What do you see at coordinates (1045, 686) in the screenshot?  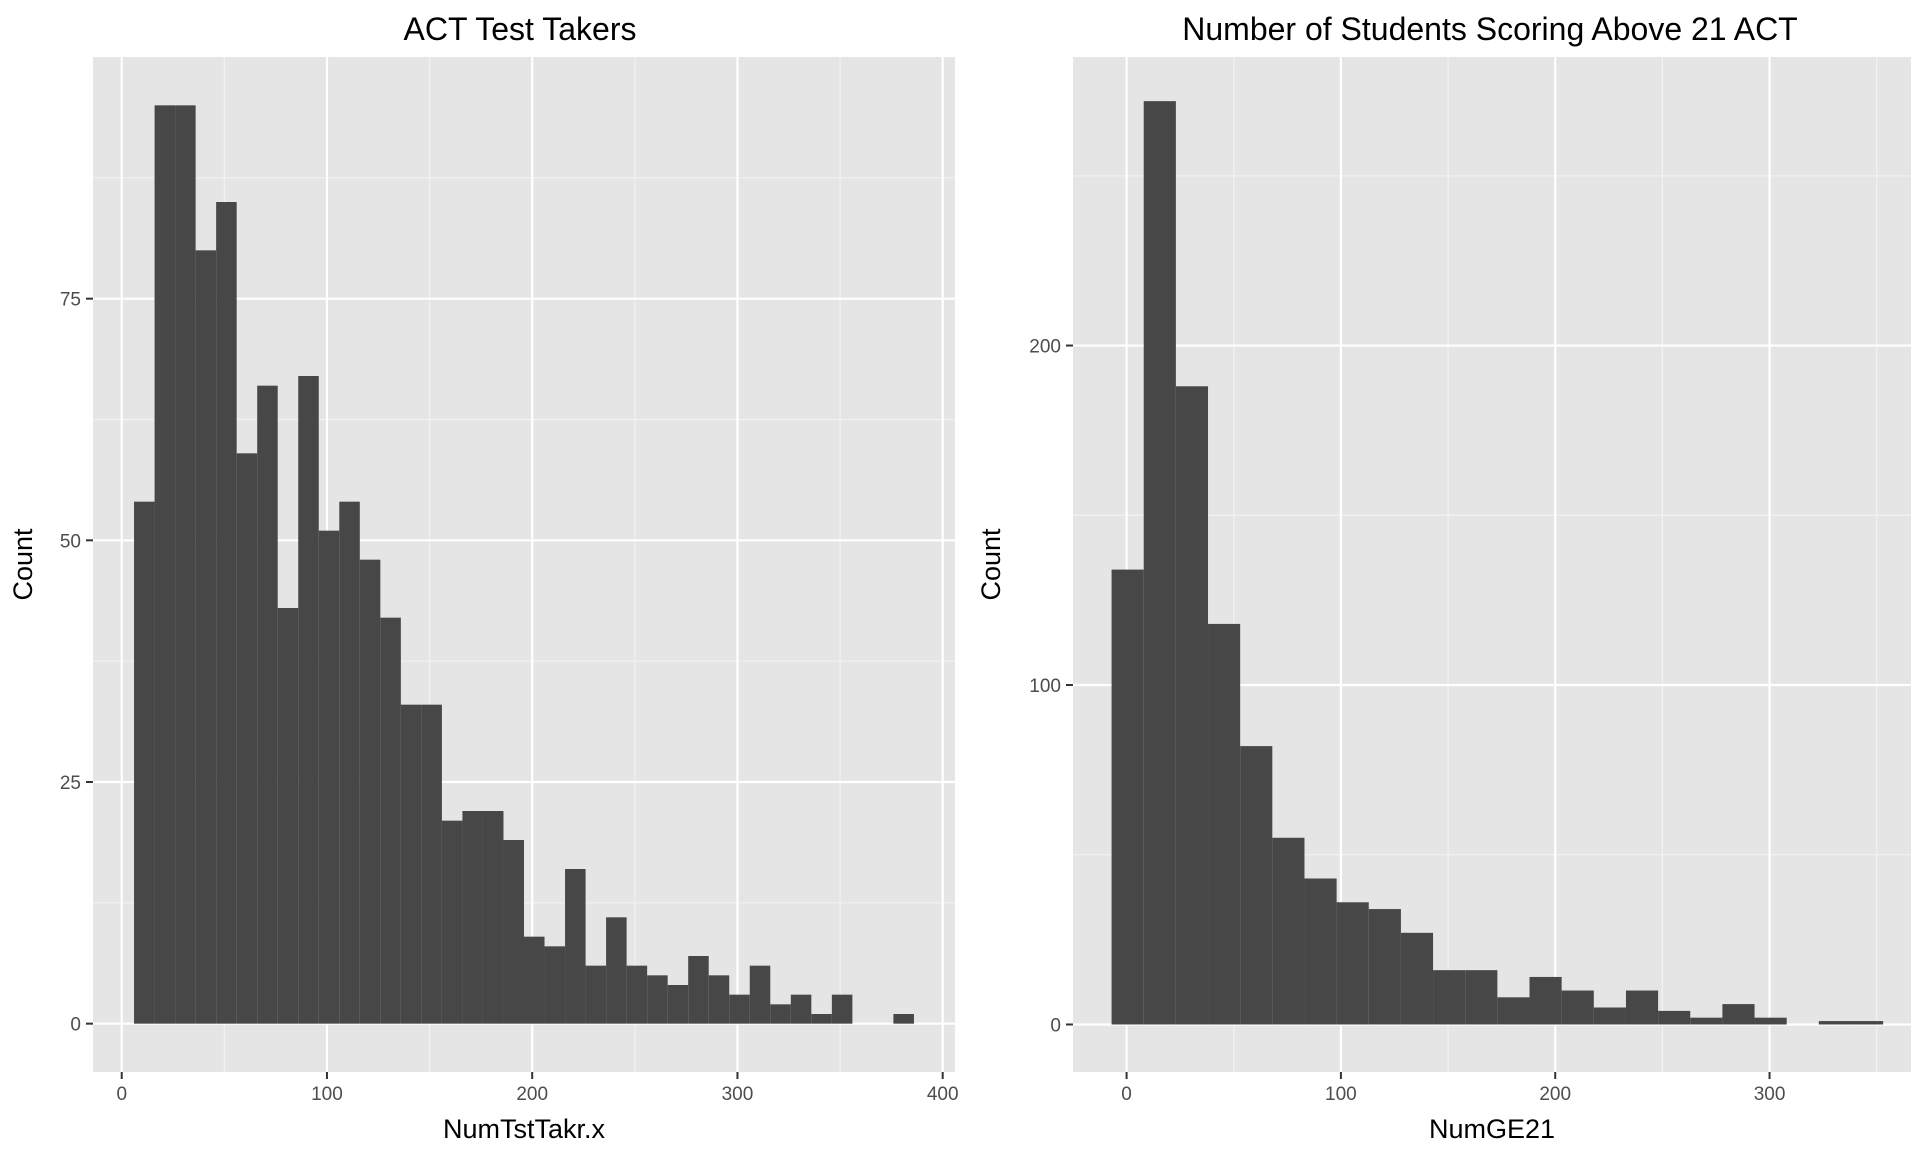 I see `y-tick-label: 100` at bounding box center [1045, 686].